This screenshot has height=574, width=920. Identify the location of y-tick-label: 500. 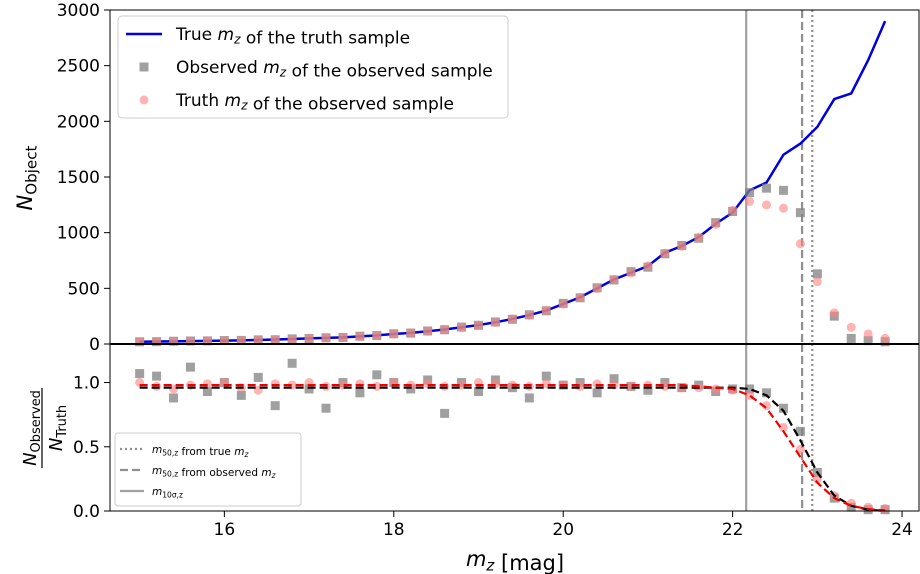
(84, 289).